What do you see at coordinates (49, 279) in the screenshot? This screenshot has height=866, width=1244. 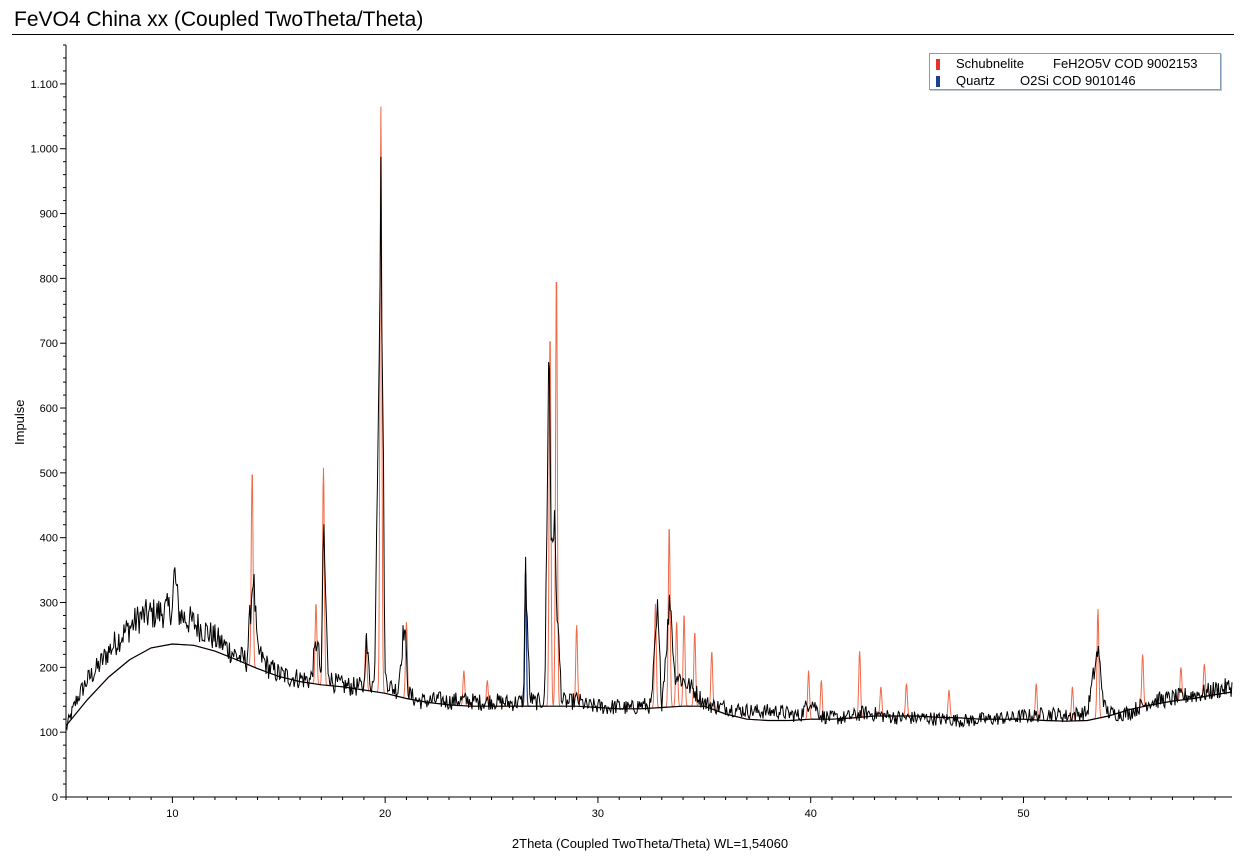 I see `y-tick-label: 800` at bounding box center [49, 279].